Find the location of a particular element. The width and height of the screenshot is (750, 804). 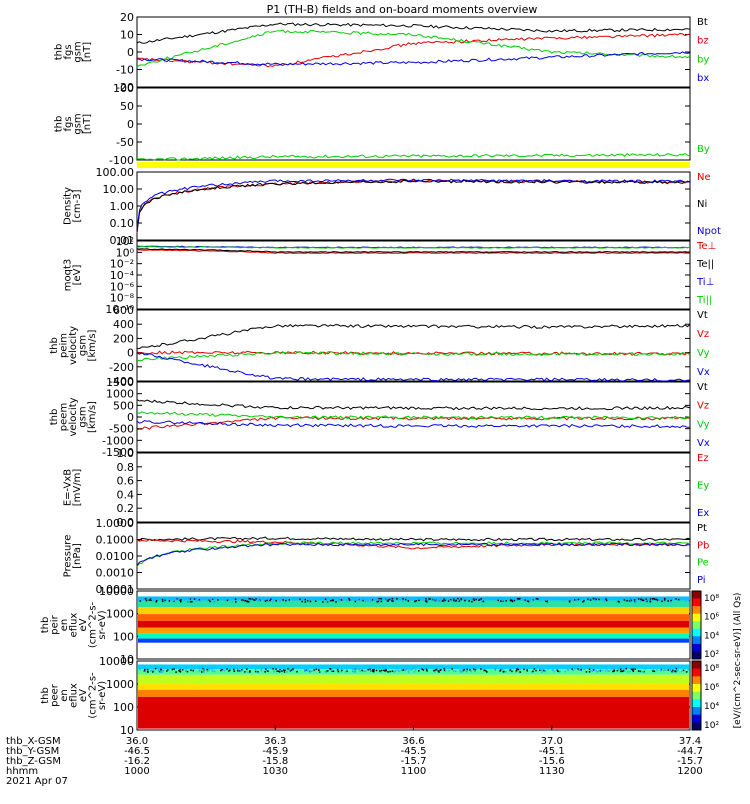

colorbar-tick-label: 10⁶ is located at coordinates (711, 618).